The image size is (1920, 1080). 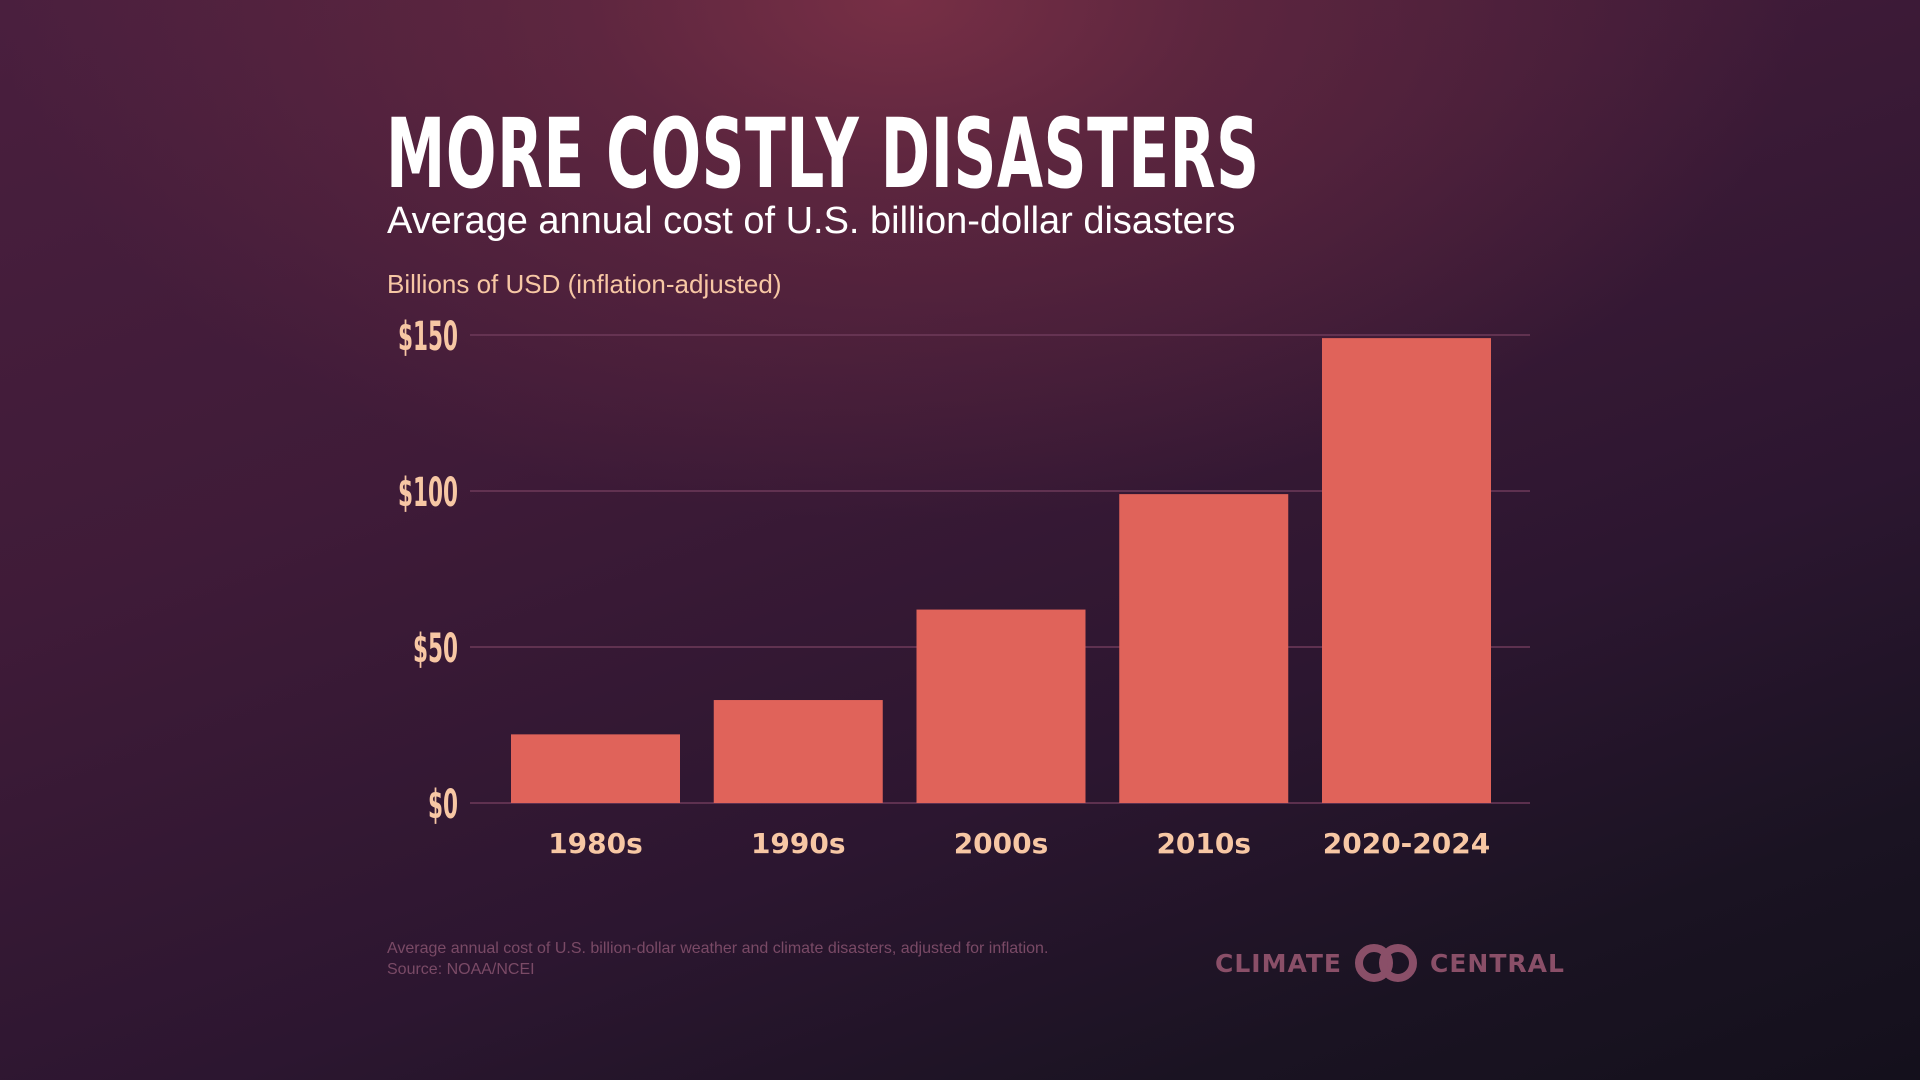 I want to click on bar-2020-2024, so click(x=1406, y=570).